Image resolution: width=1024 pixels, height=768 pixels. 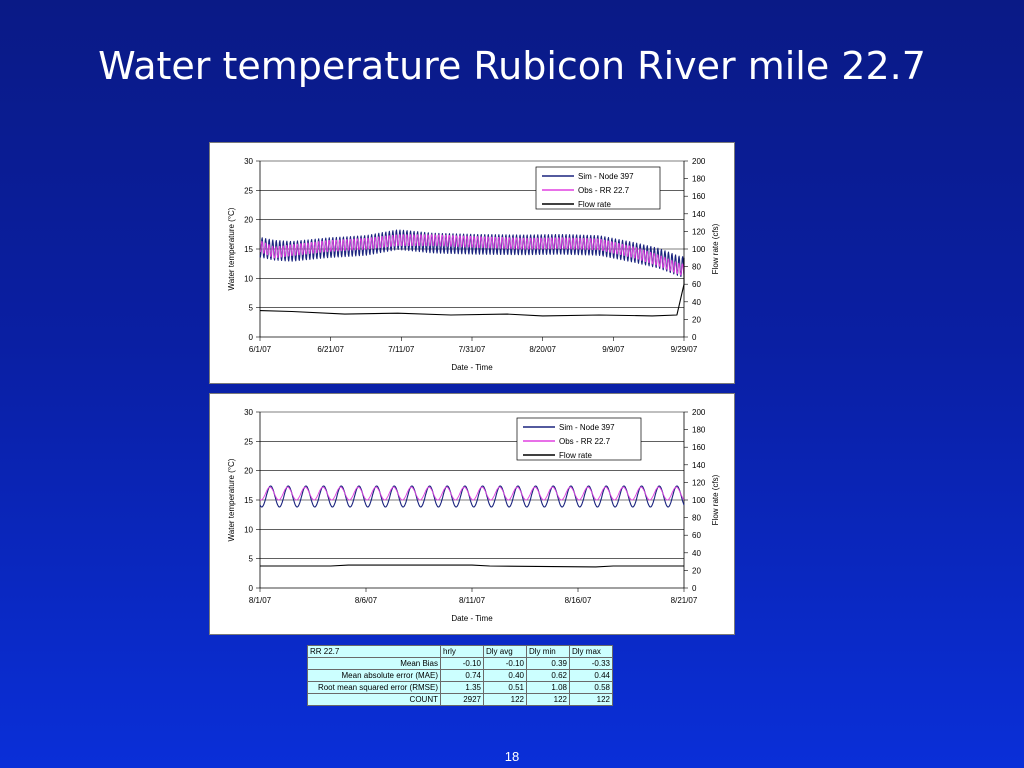 I want to click on table-cell: 0.62, so click(x=548, y=675).